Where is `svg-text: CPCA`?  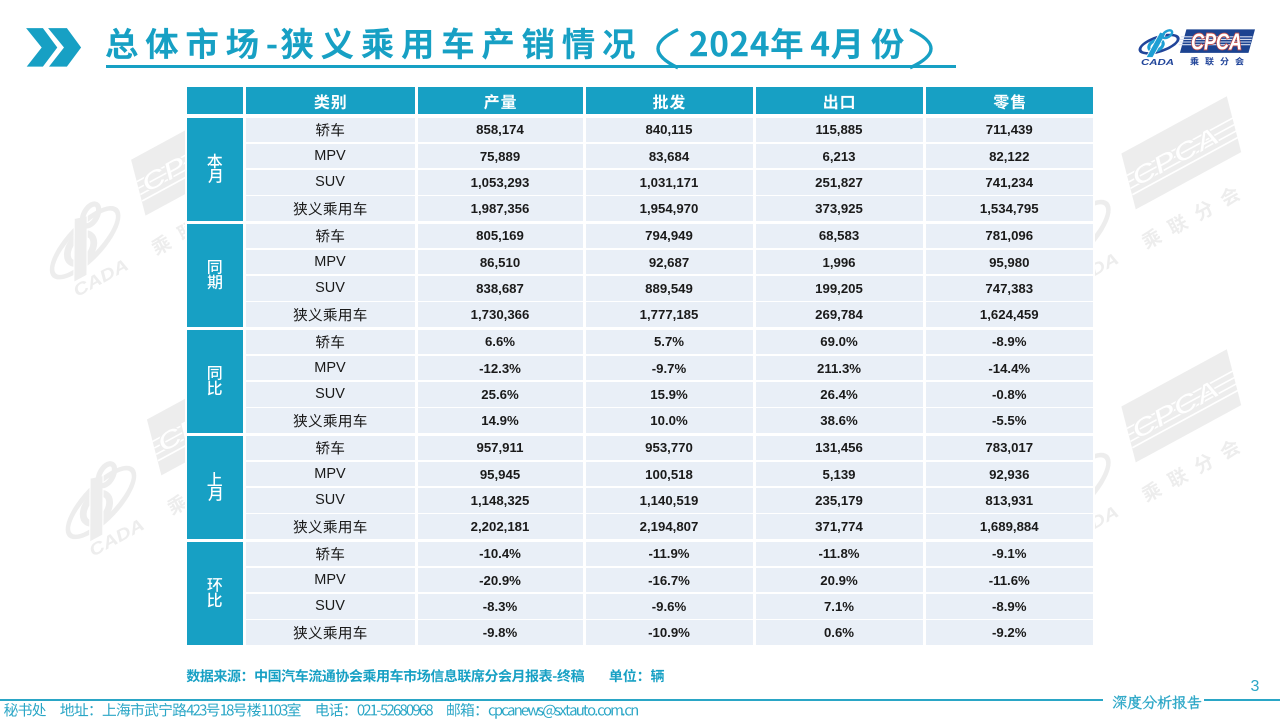 svg-text: CPCA is located at coordinates (1216, 42).